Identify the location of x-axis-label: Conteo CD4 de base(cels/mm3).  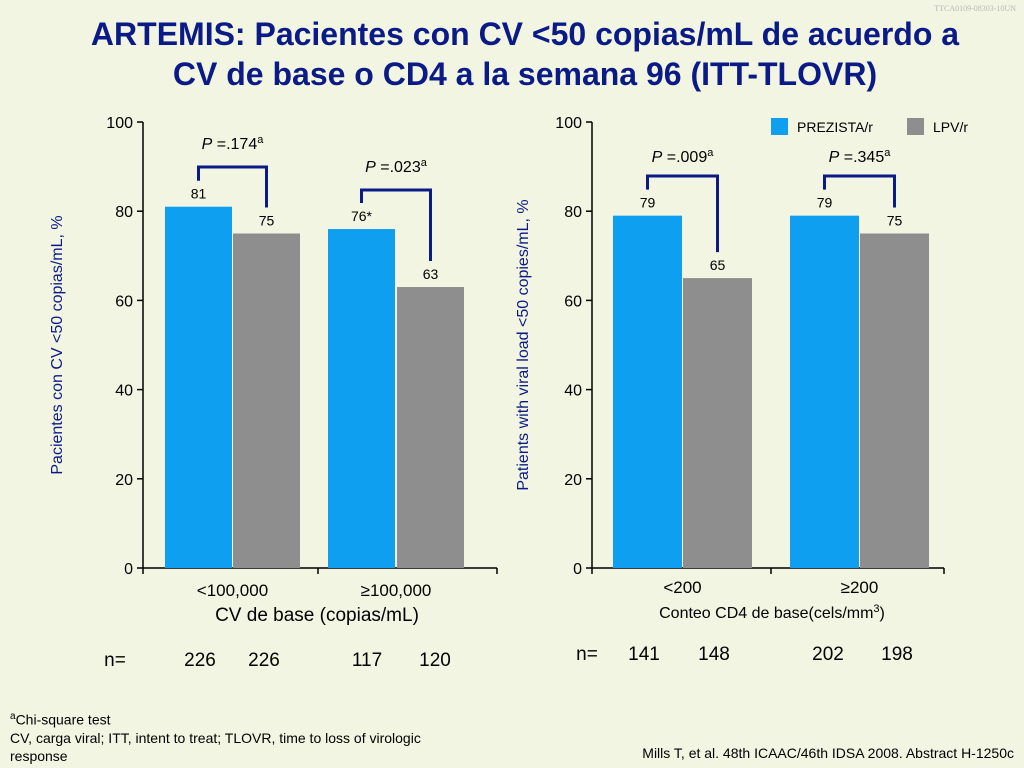
(772, 612).